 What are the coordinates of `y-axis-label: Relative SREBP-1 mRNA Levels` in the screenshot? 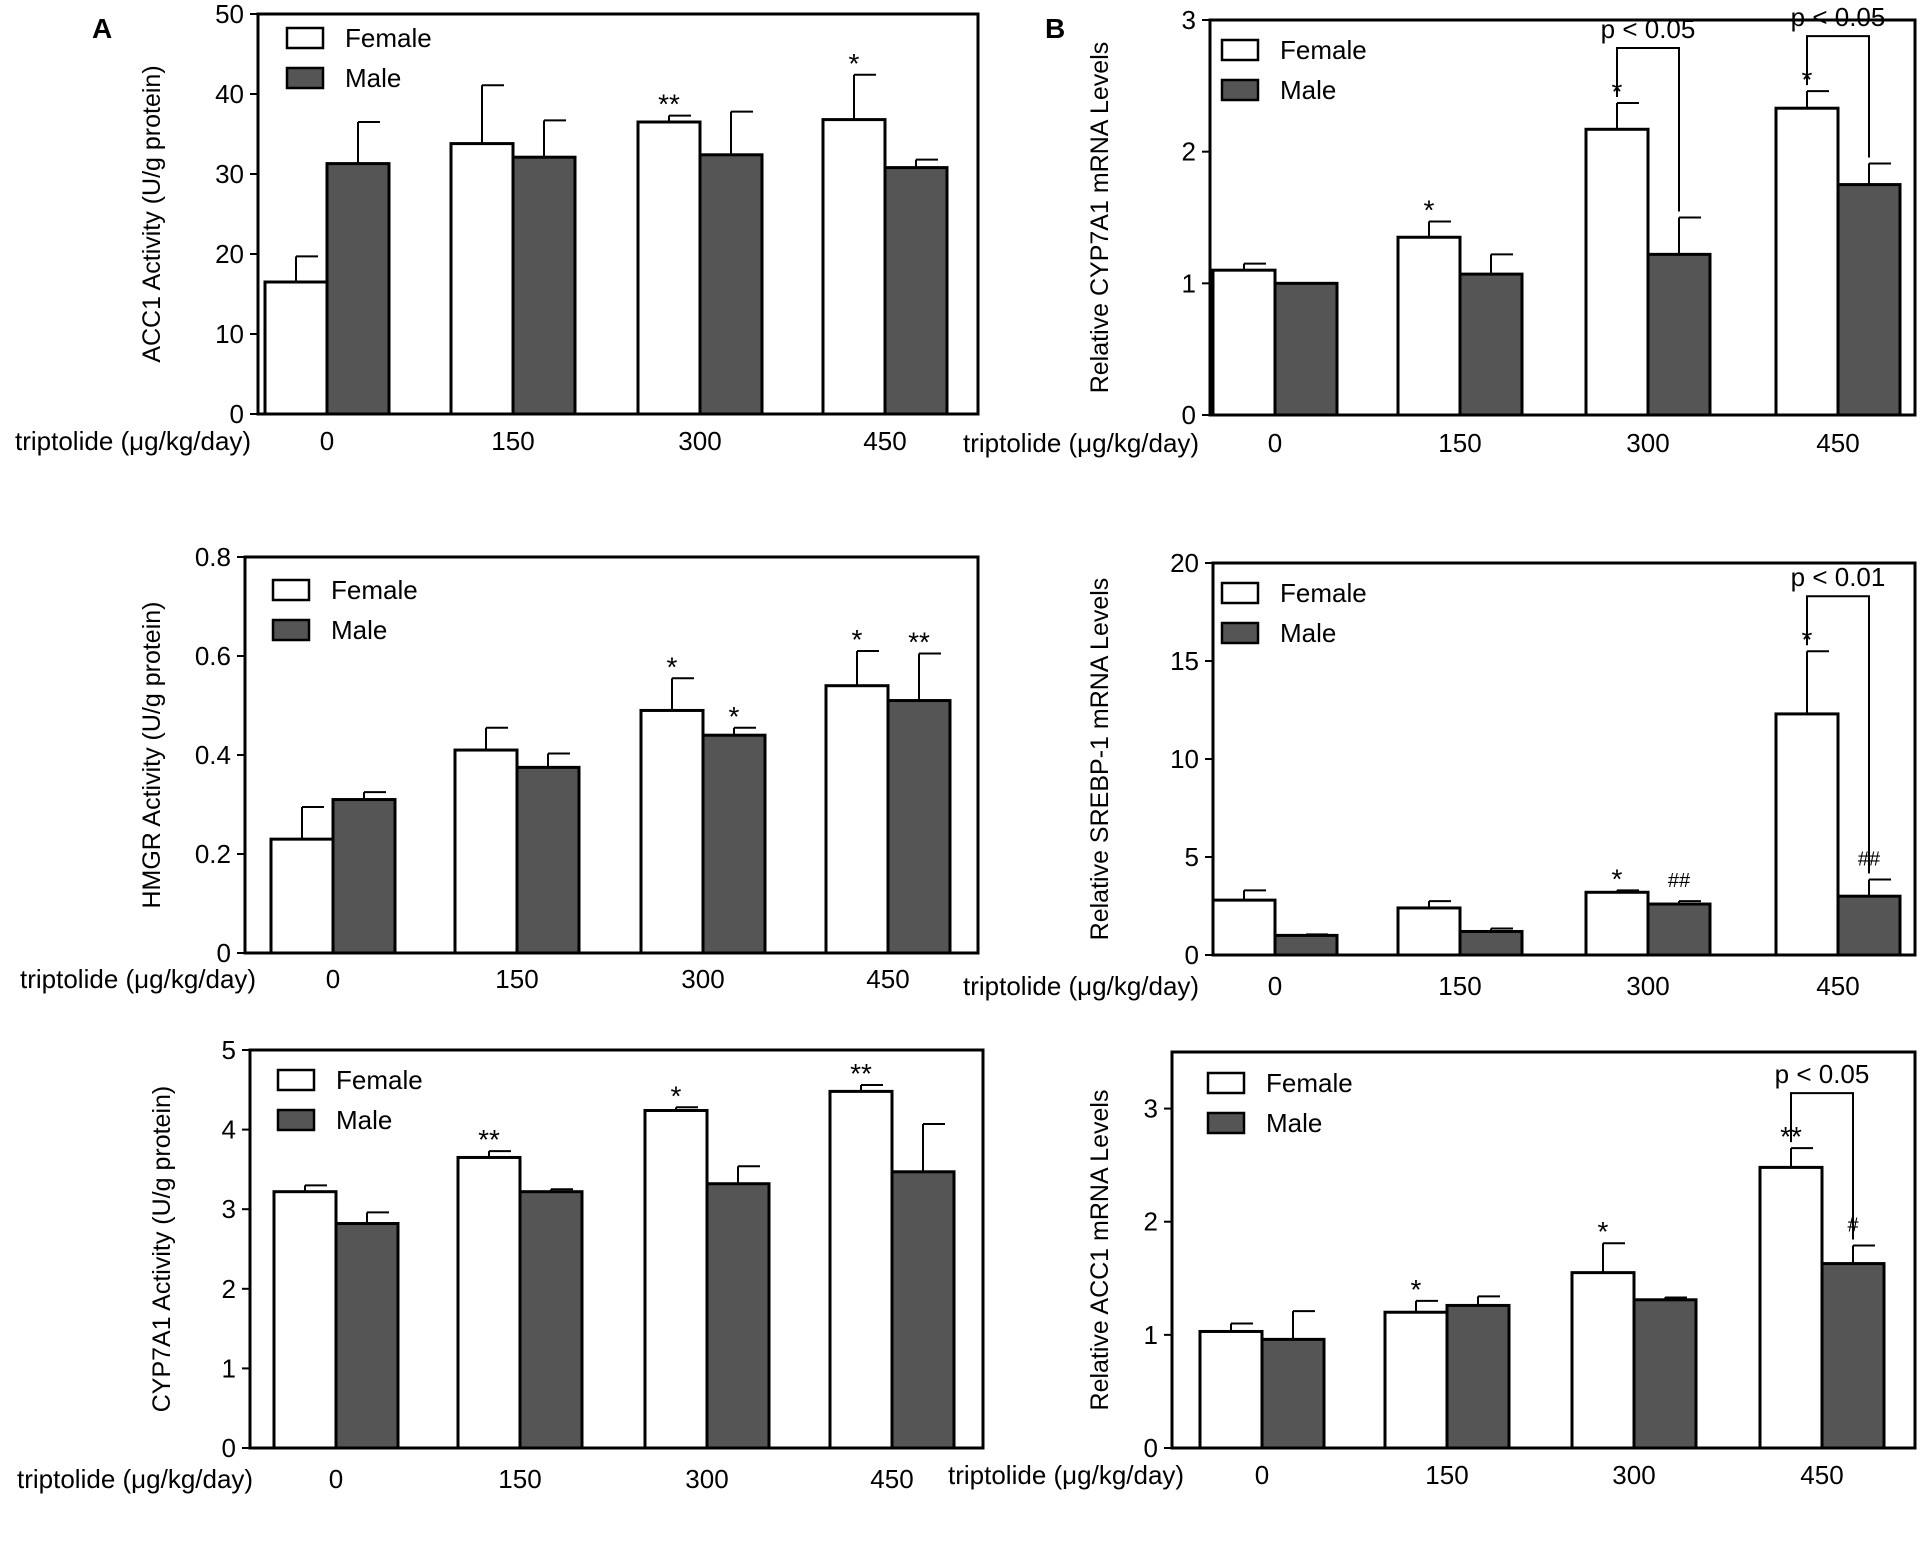 It's located at (1100, 759).